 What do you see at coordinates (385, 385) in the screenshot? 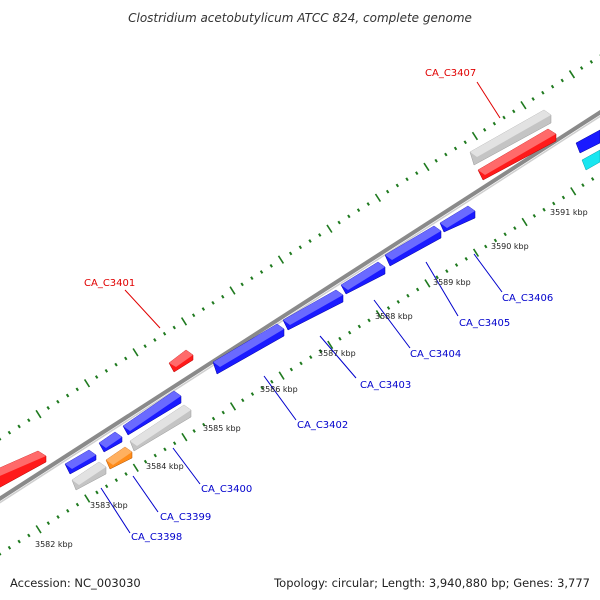
I see `gene-label-CA_C3403: CA_C3403` at bounding box center [385, 385].